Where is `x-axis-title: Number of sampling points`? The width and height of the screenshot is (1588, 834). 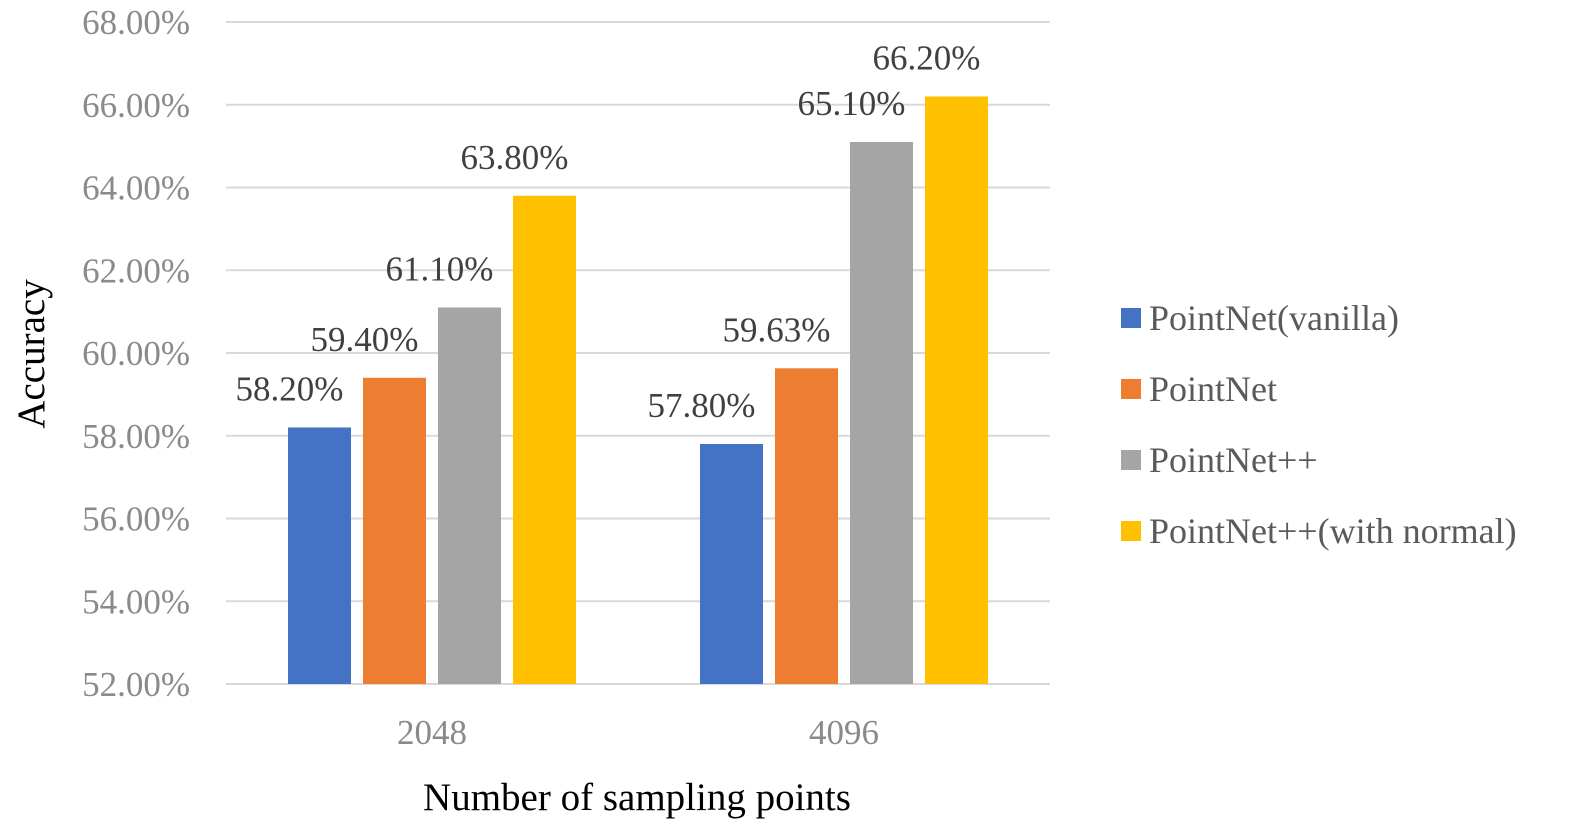 x-axis-title: Number of sampling points is located at coordinates (637, 797).